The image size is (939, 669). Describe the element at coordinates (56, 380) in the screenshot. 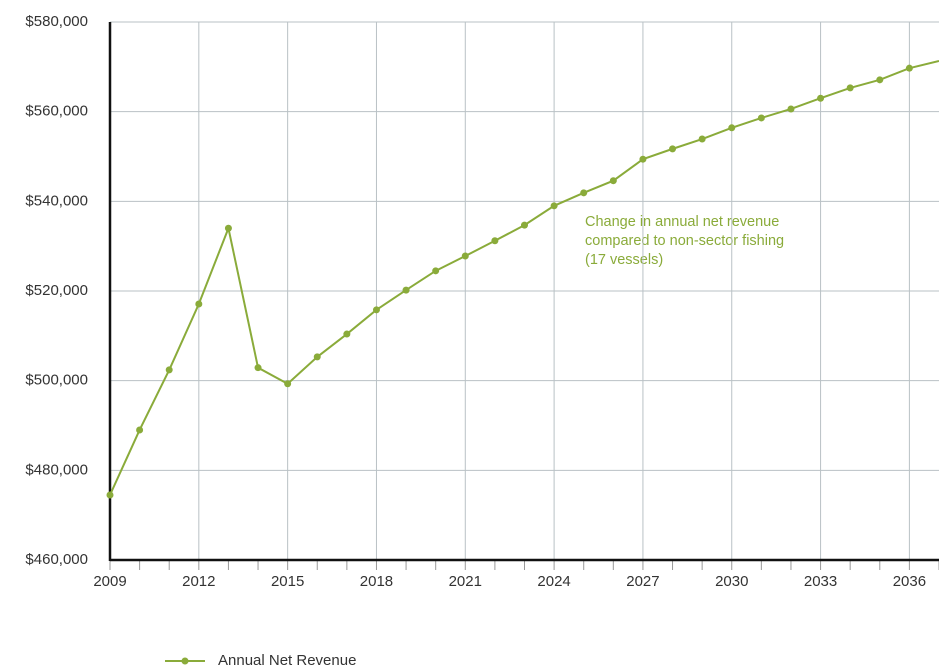

I see `y-tick-label: $500,000` at that location.